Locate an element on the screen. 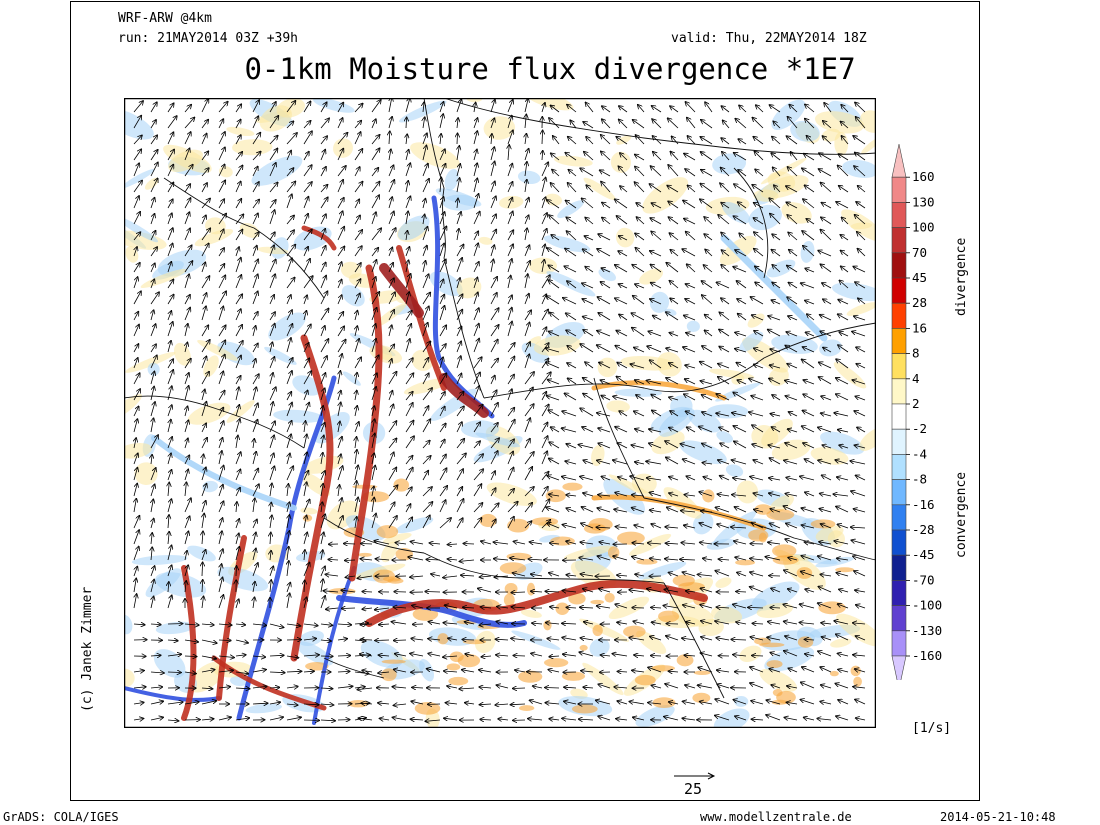  chart-title: 0-1km Moisture flux divergence *1E7 is located at coordinates (550, 69).